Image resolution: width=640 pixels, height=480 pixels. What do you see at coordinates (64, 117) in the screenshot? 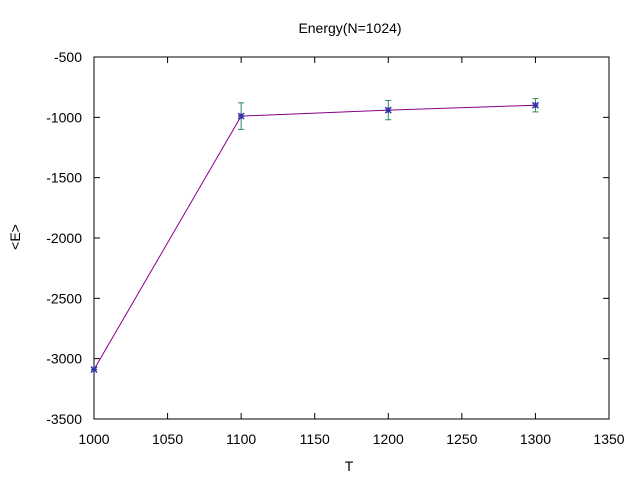
I see `y-tick-label-1: -1000` at bounding box center [64, 117].